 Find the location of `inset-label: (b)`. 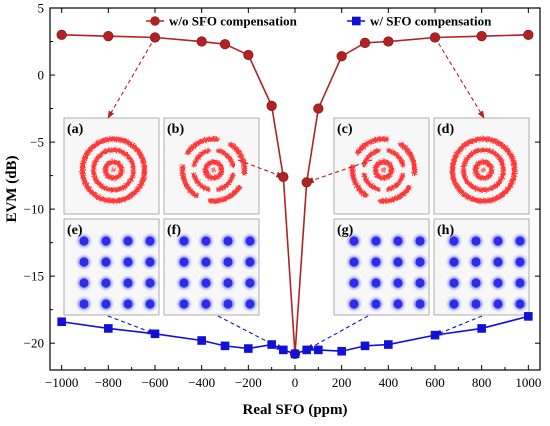

inset-label: (b) is located at coordinates (175, 129).